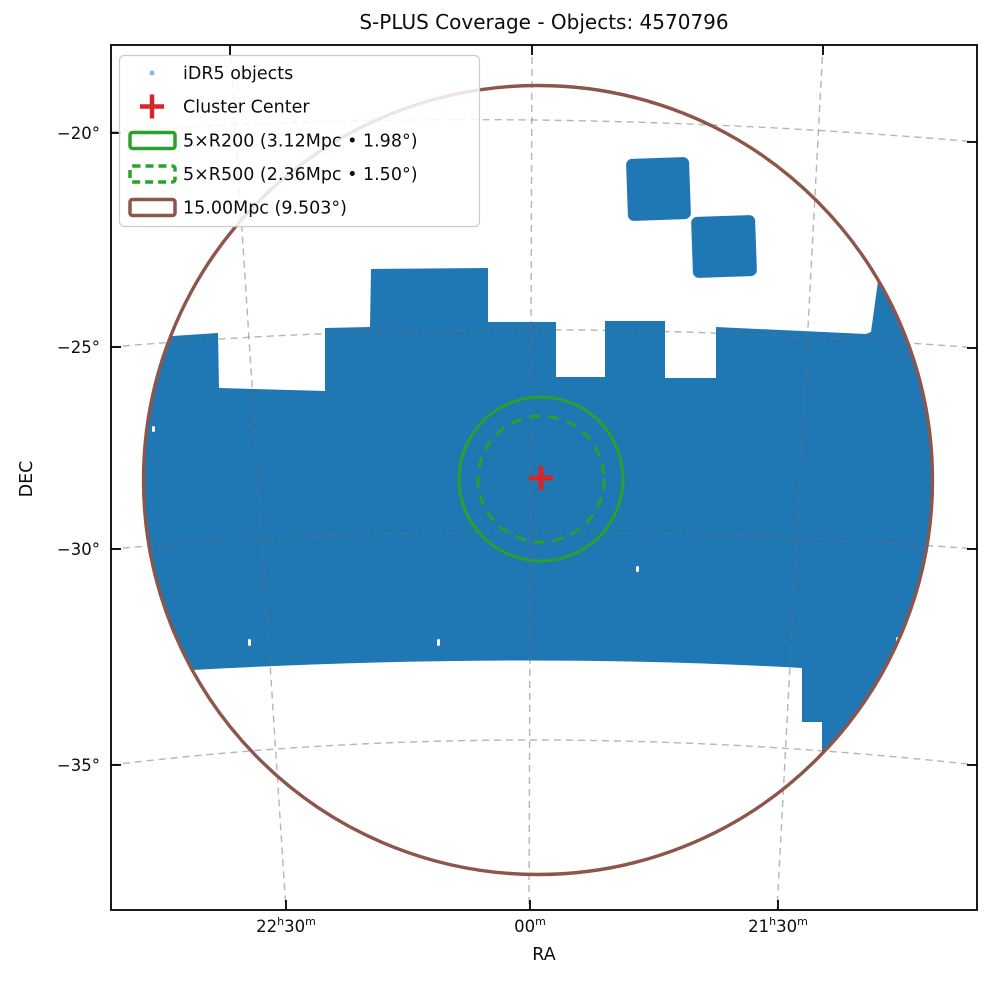 The width and height of the screenshot is (989, 986). Describe the element at coordinates (27, 479) in the screenshot. I see `y-axis-label: DEC` at that location.